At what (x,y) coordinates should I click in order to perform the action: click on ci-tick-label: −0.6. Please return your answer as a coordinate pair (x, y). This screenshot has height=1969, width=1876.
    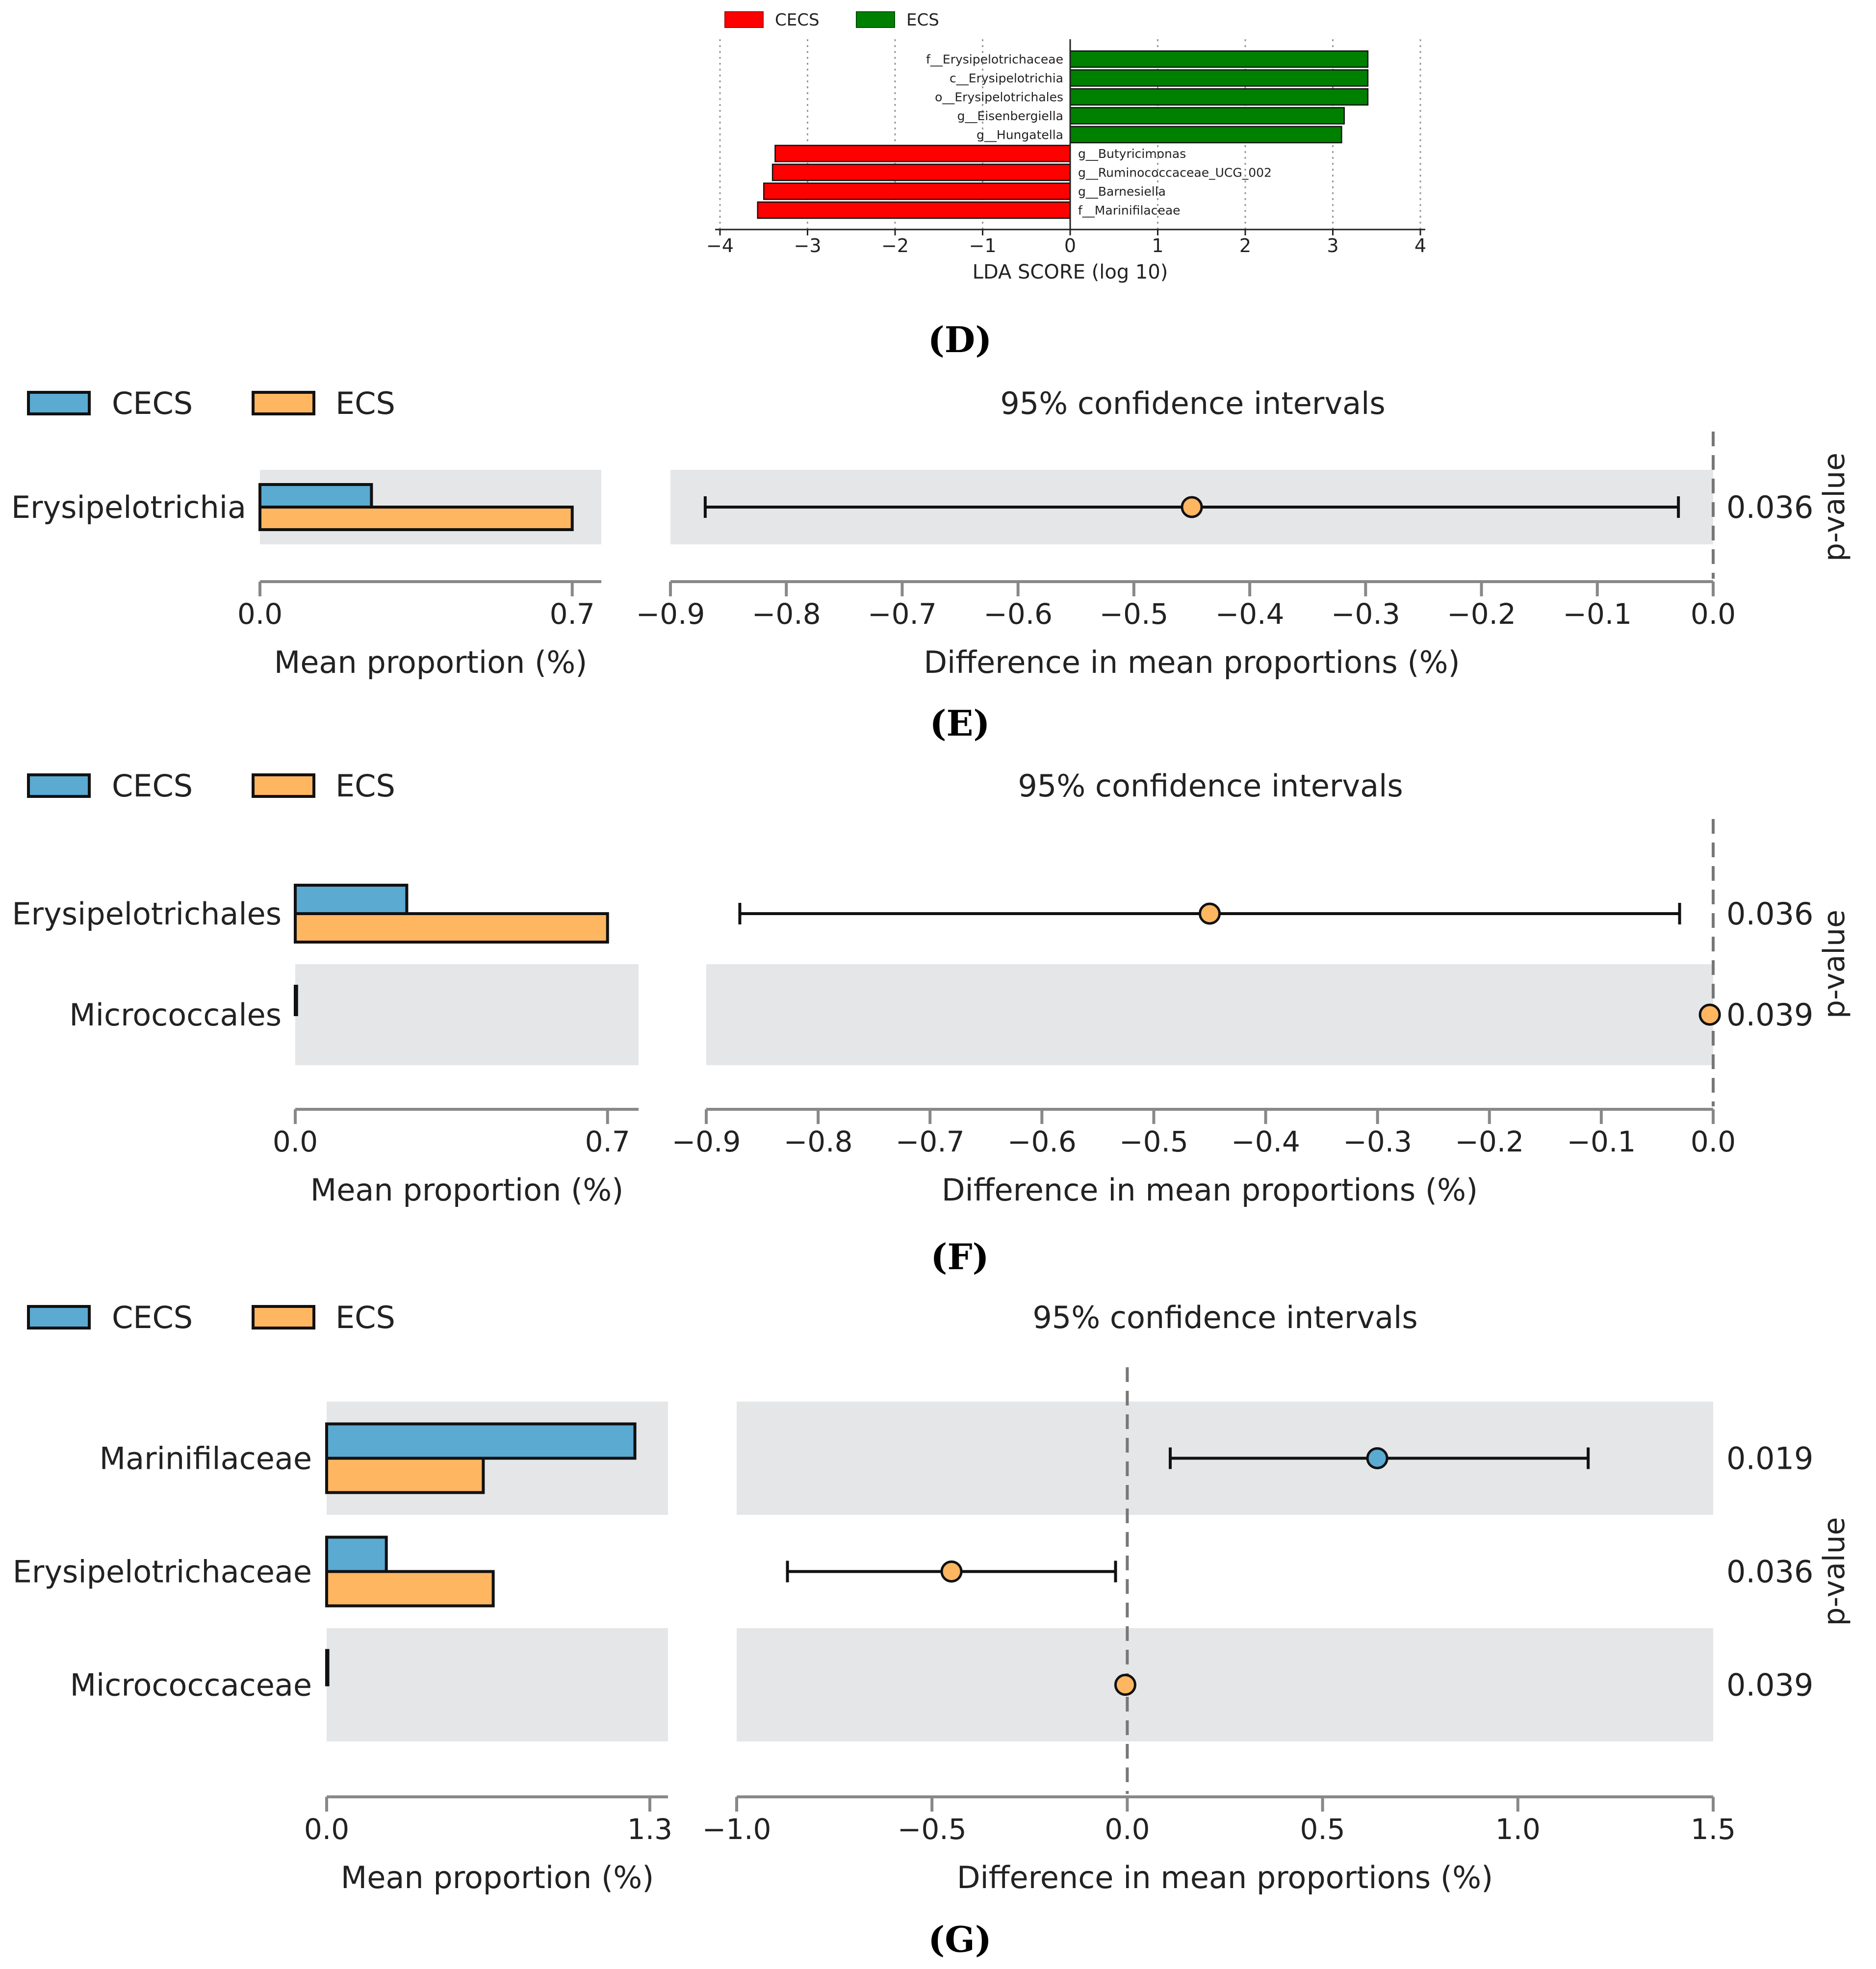
    Looking at the image, I should click on (1042, 1141).